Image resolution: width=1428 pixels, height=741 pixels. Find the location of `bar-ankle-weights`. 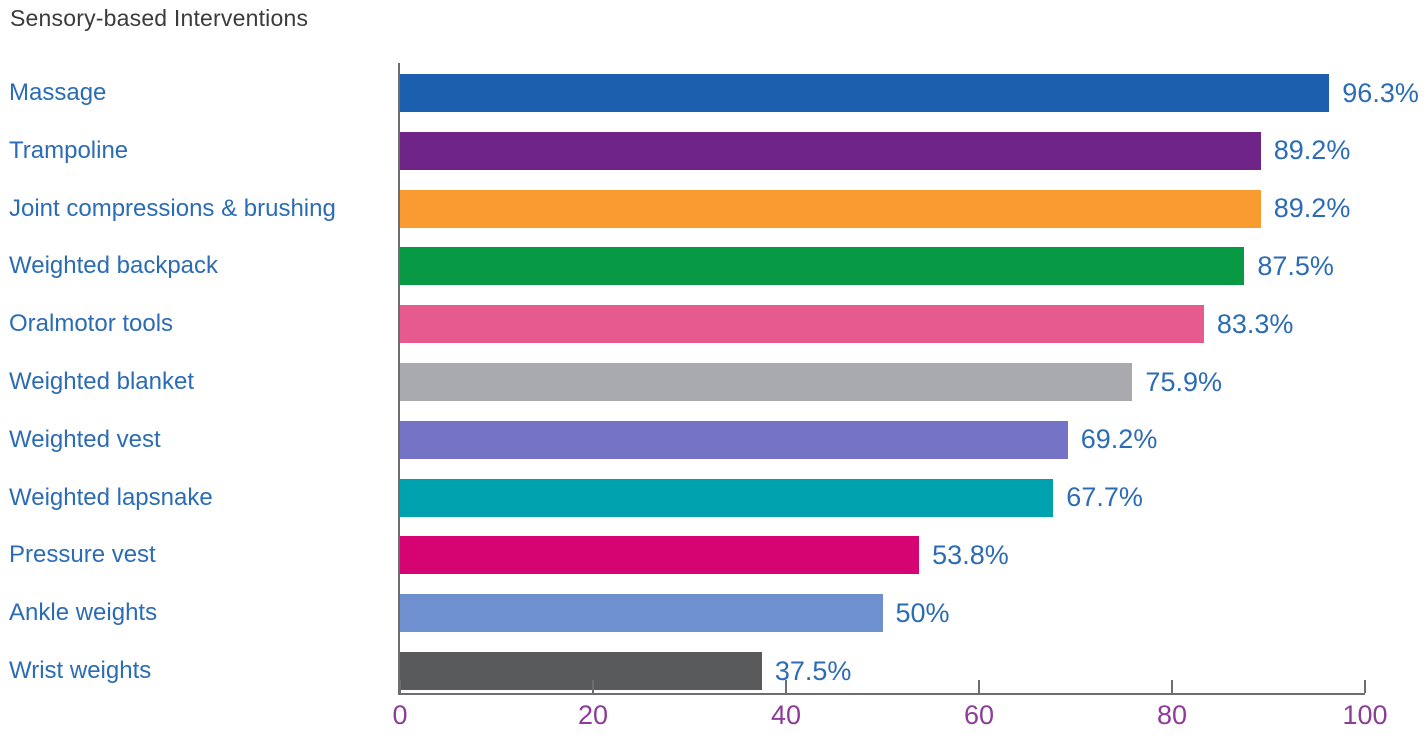

bar-ankle-weights is located at coordinates (641, 613).